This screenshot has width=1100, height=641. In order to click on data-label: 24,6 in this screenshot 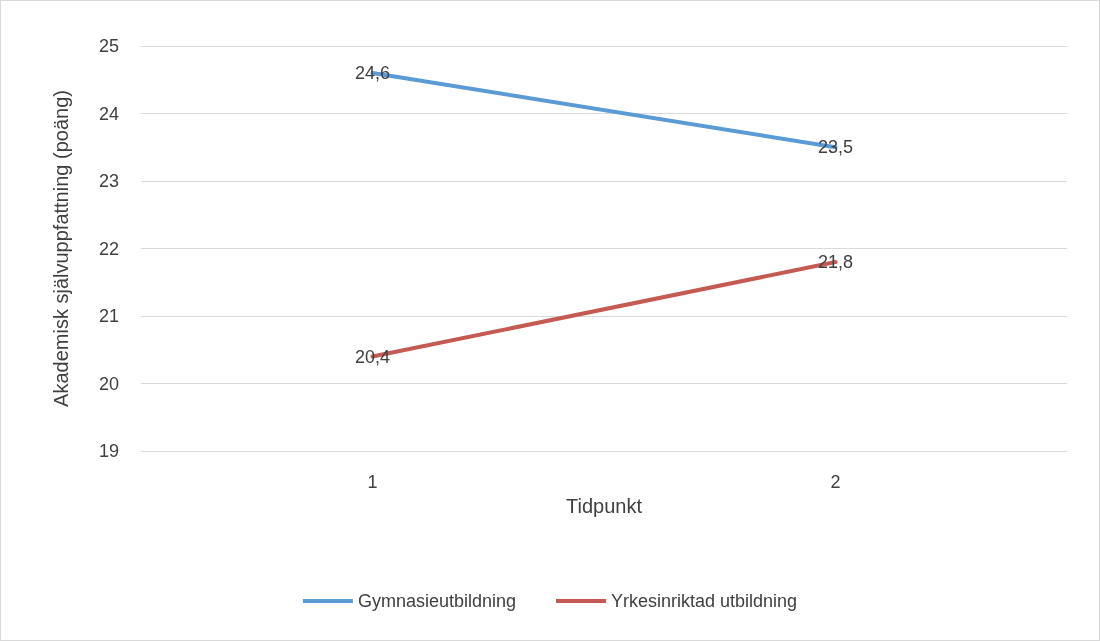, I will do `click(372, 73)`.